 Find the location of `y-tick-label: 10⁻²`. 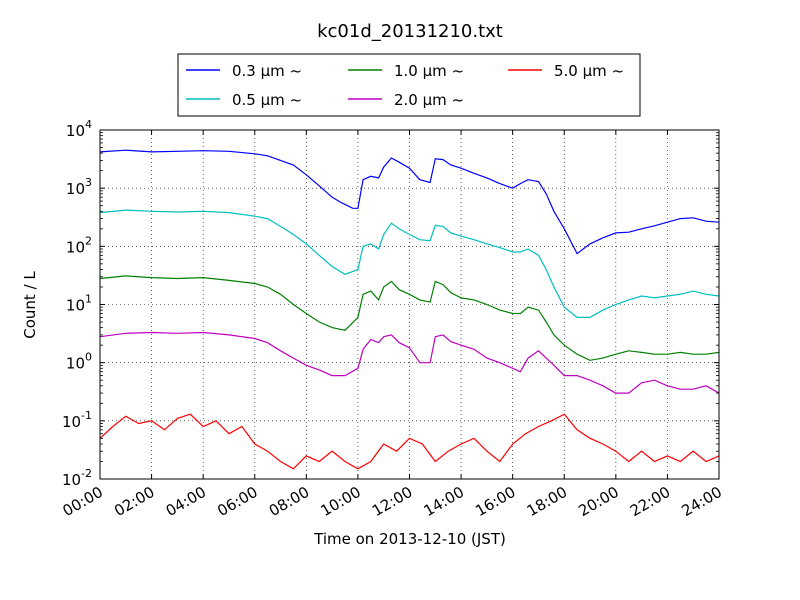

y-tick-label: 10⁻² is located at coordinates (77, 478).